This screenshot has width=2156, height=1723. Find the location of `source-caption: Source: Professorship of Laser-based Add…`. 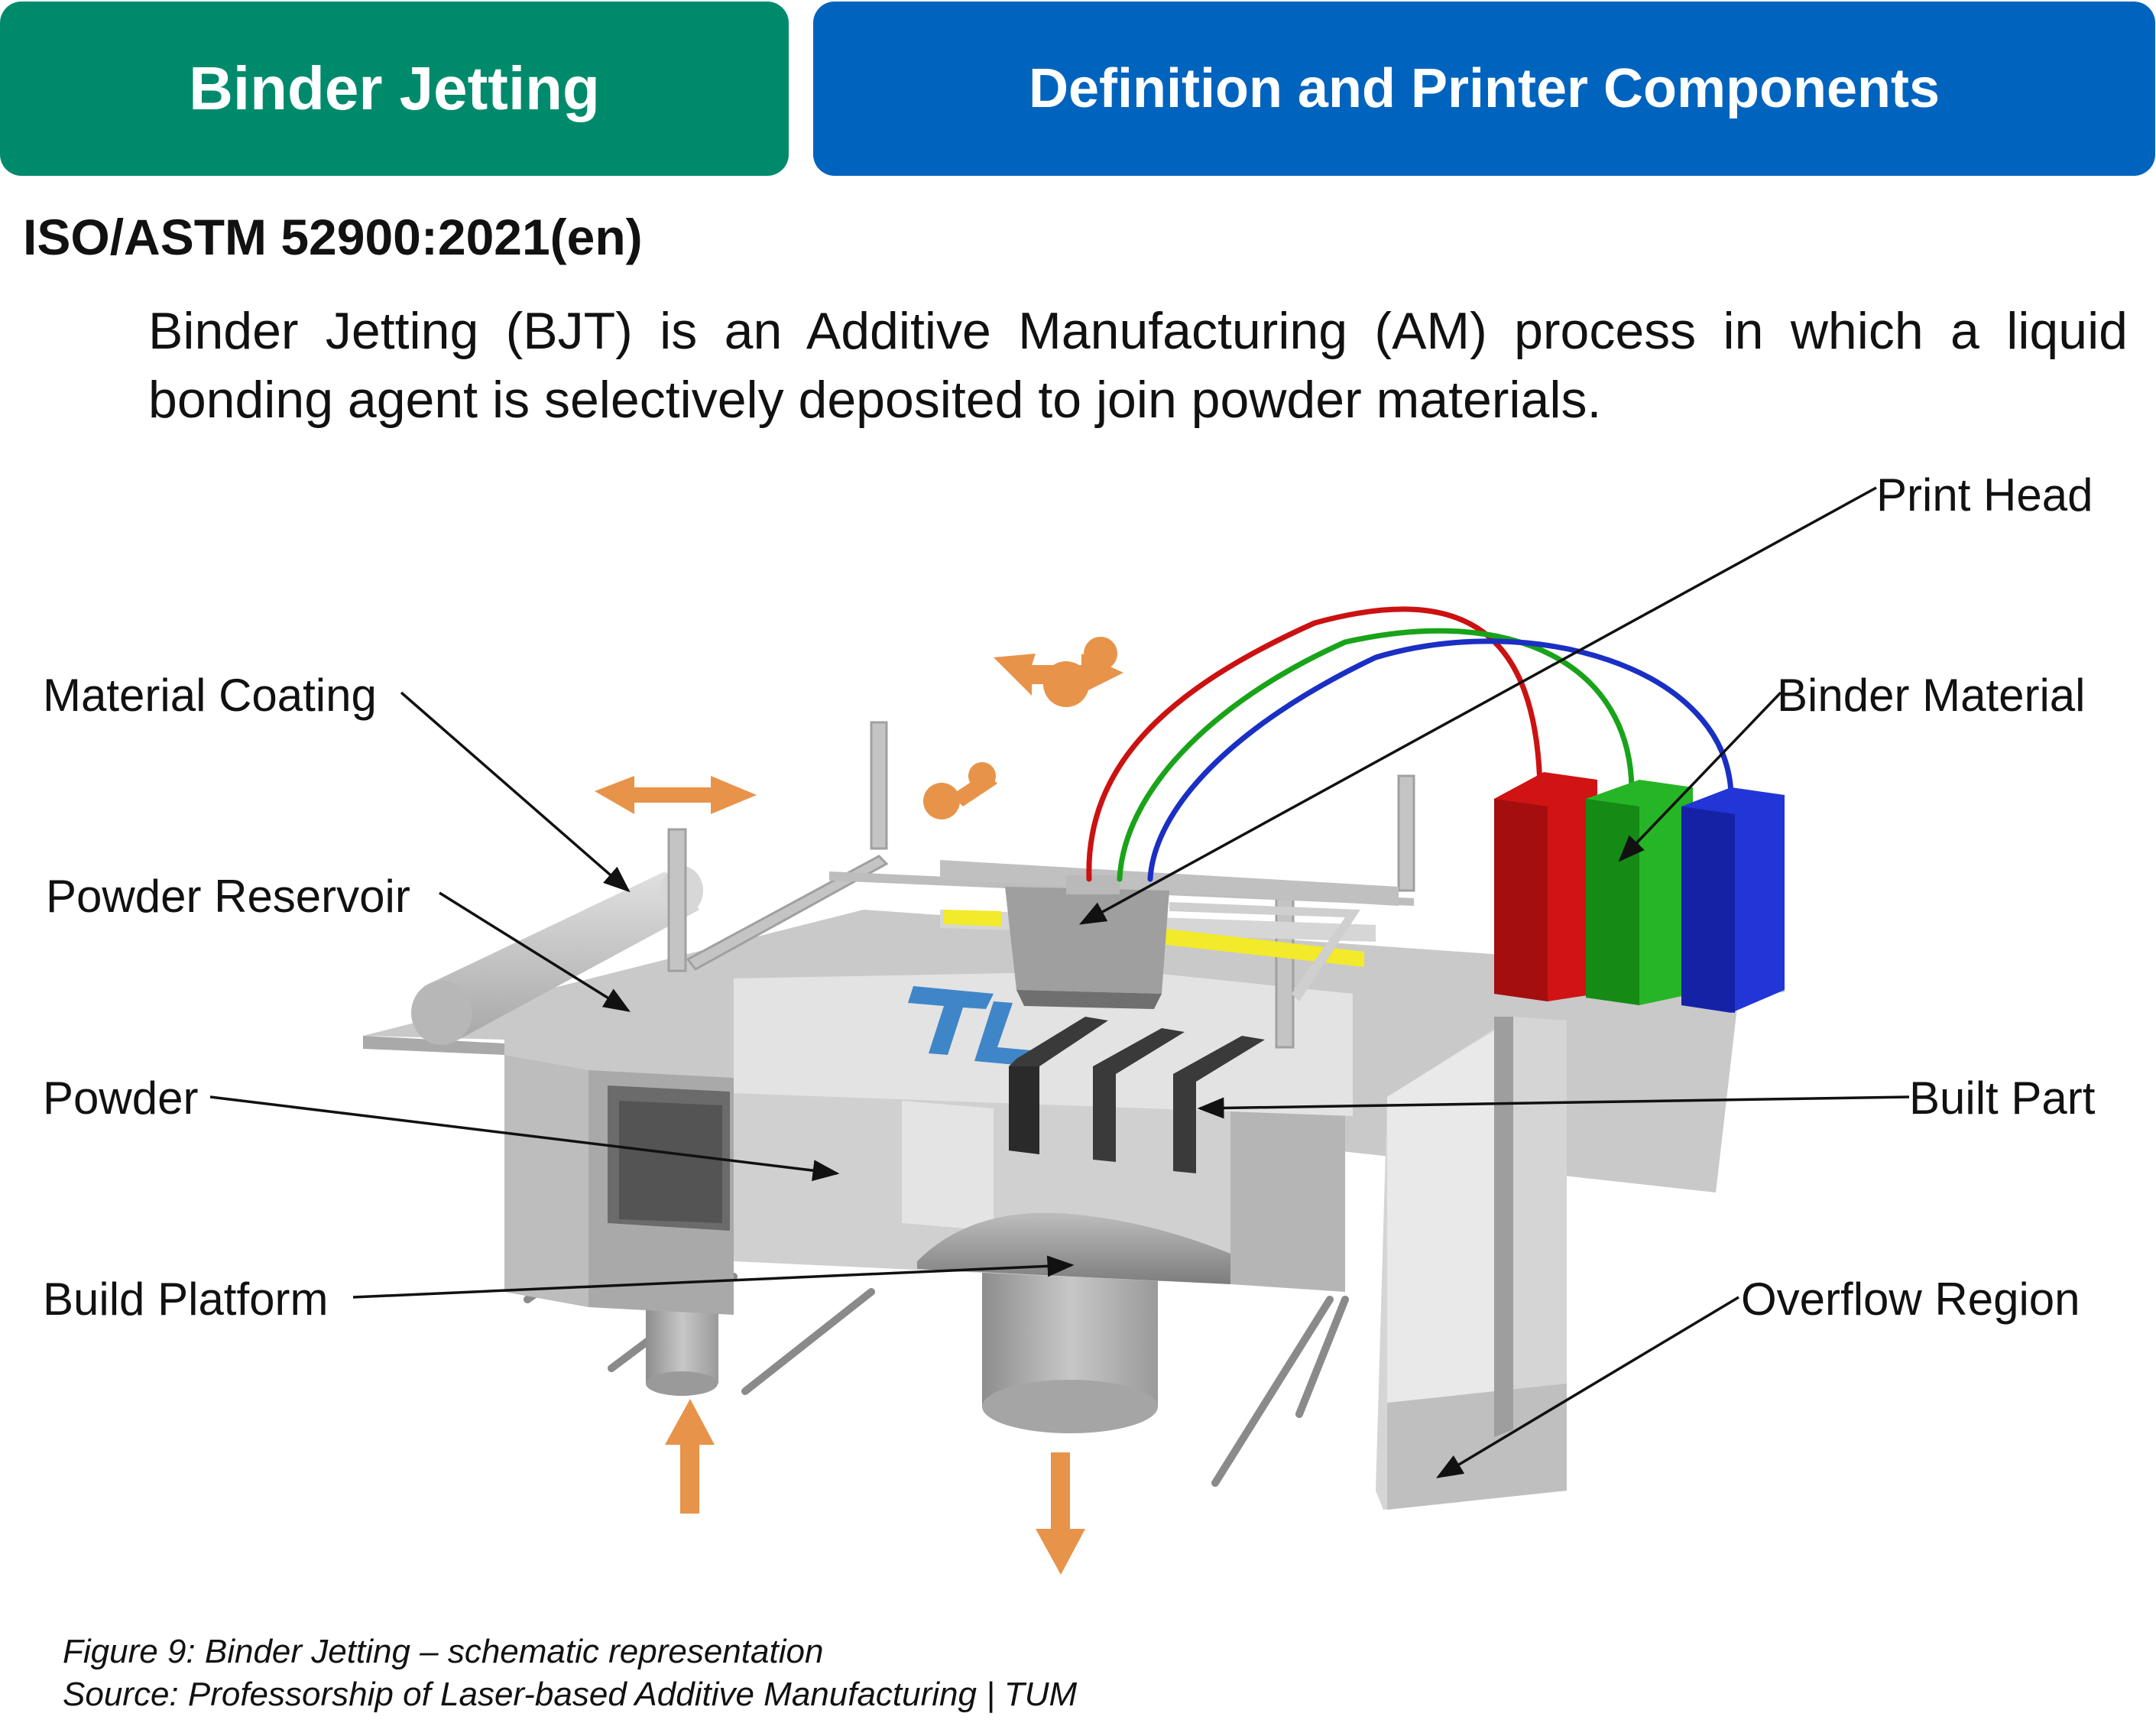

source-caption: Source: Professorship of Laser-based Add… is located at coordinates (570, 1694).